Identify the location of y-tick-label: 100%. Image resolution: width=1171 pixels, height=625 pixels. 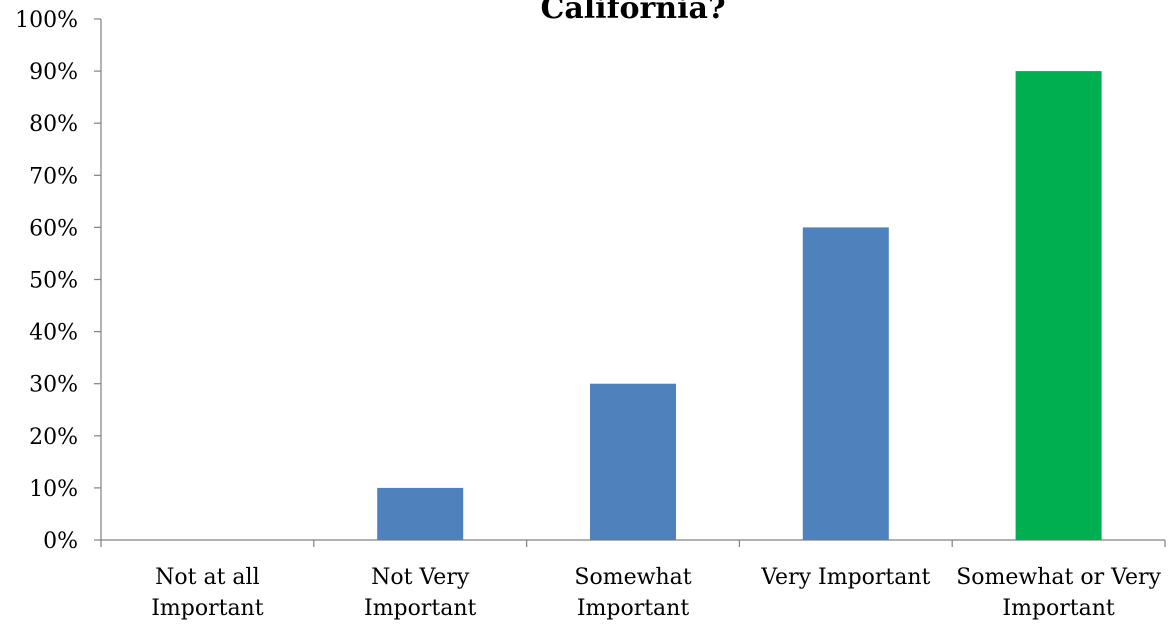
(46, 20).